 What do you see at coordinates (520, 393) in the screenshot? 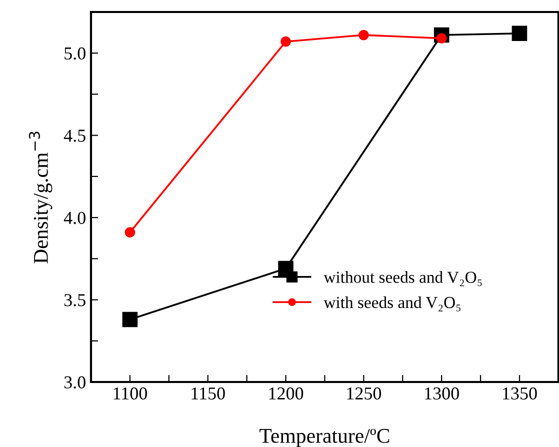
I see `x-tick-label: 1350` at bounding box center [520, 393].